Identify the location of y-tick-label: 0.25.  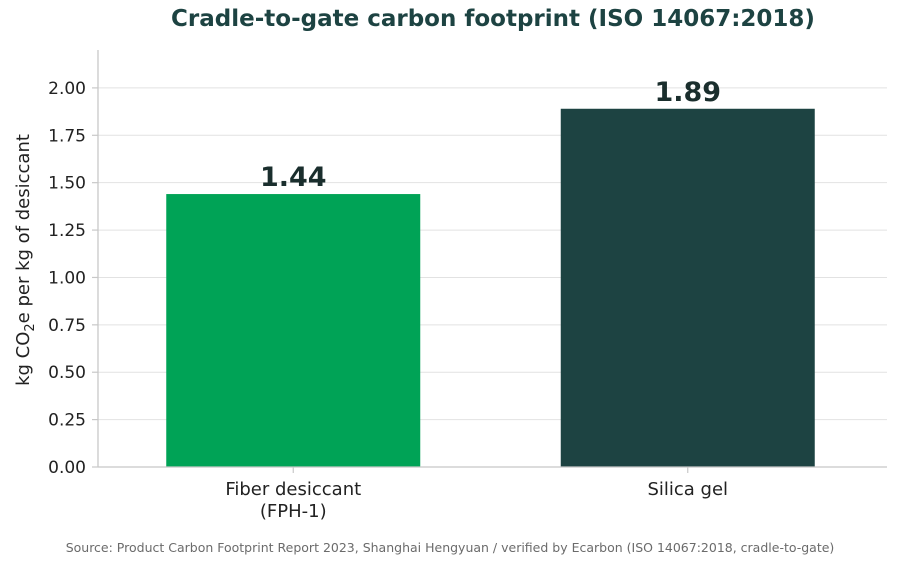
(67, 421).